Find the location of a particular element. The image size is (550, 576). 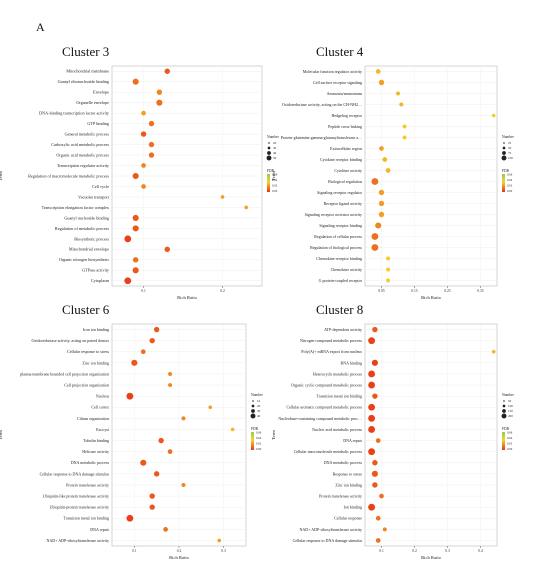

term-label: Protein transferase activity is located at coordinates (87, 484).